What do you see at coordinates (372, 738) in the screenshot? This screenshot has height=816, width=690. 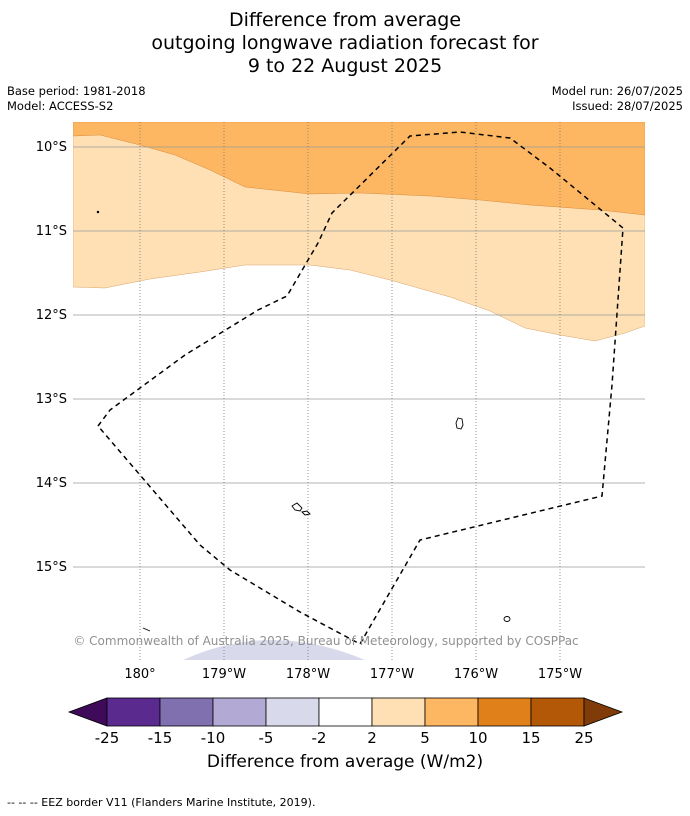 I see `colorbar-tick-label: 2` at bounding box center [372, 738].